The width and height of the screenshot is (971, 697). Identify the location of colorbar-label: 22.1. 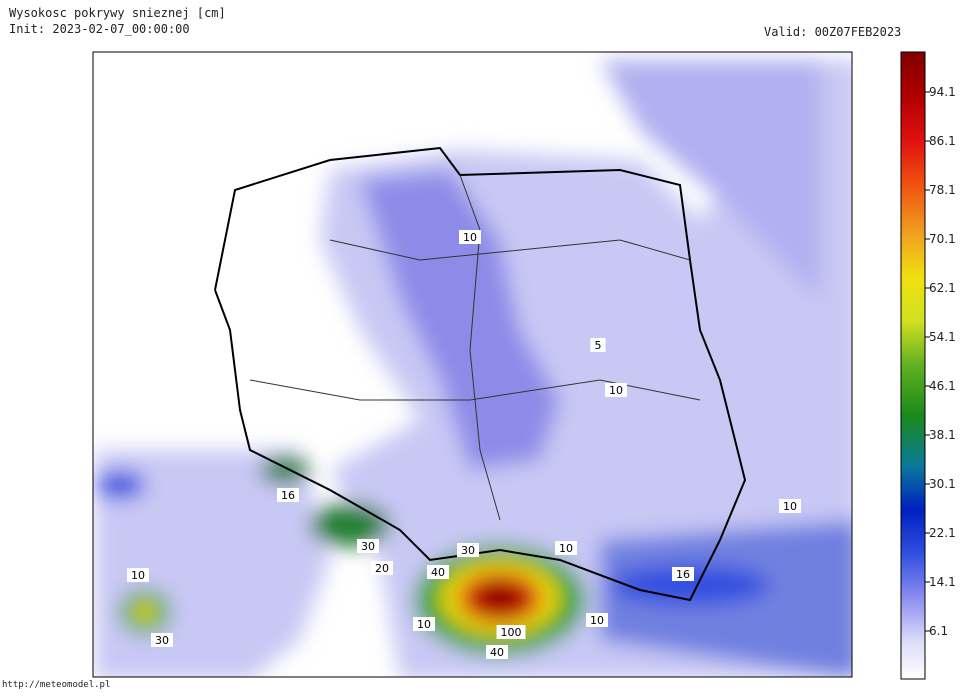
(942, 533).